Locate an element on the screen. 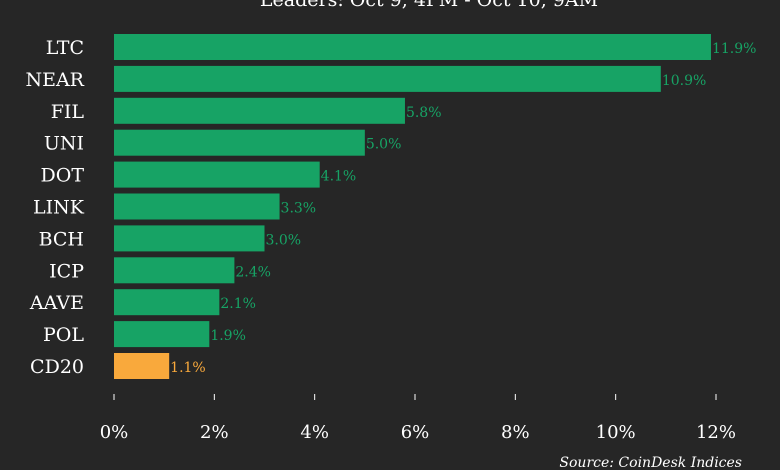 Image resolution: width=780 pixels, height=470 pixels. value-label-cd20: 1.1% is located at coordinates (188, 368).